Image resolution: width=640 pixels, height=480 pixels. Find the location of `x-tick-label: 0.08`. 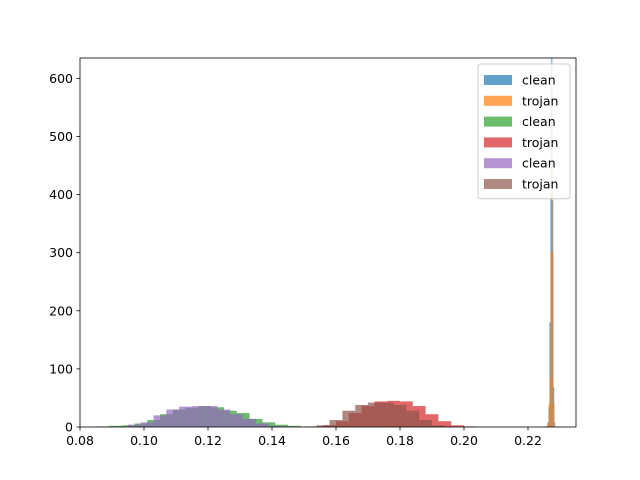

x-tick-label: 0.08 is located at coordinates (80, 440).